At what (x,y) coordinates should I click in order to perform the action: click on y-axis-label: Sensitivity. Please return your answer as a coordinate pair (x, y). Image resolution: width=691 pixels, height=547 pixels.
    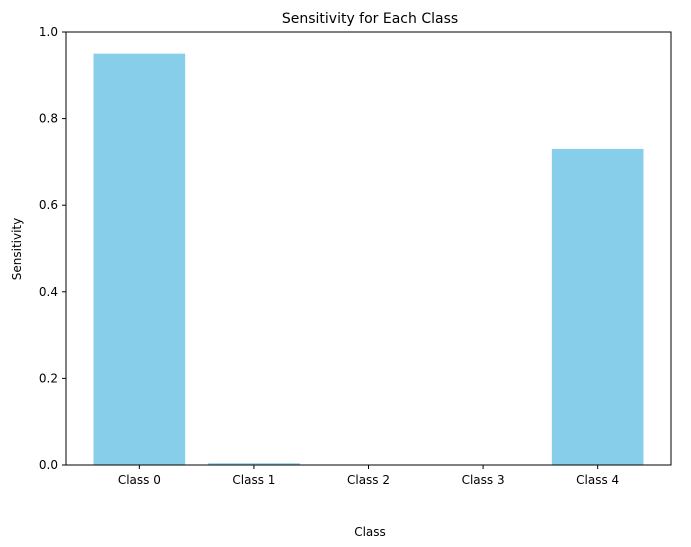
    Looking at the image, I should click on (17, 249).